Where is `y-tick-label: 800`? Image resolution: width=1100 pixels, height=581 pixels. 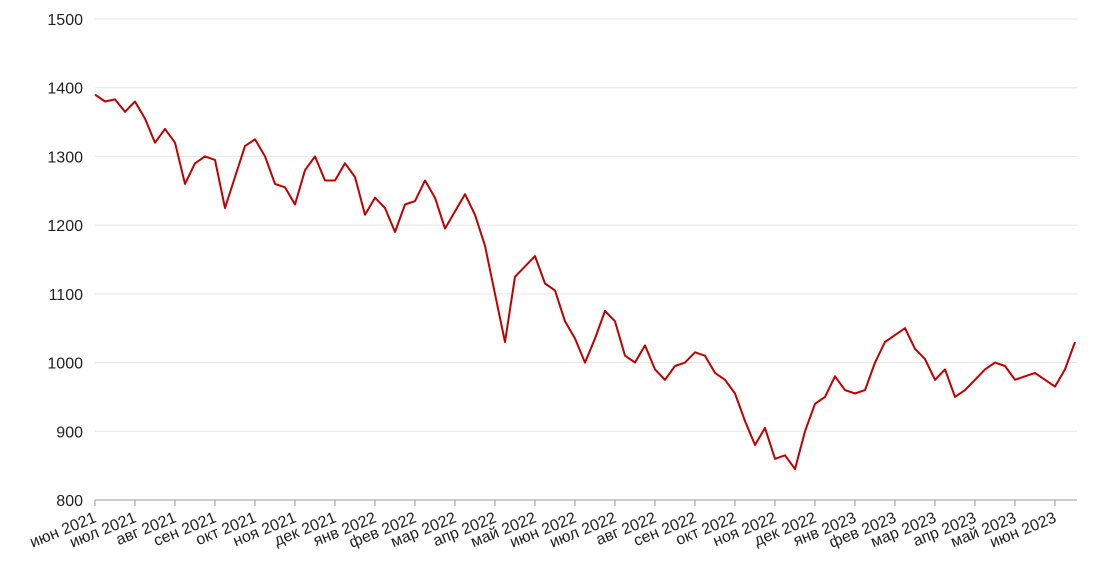
y-tick-label: 800 is located at coordinates (69, 501).